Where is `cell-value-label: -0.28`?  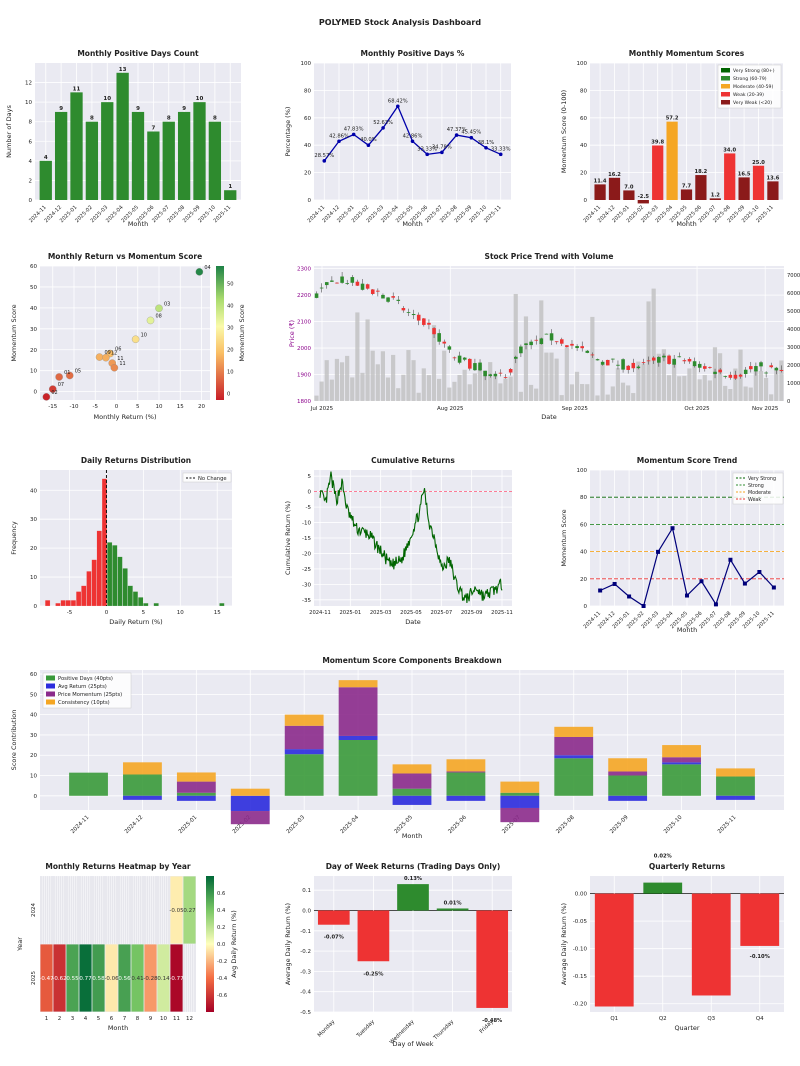
cell-value-label: -0.28 is located at coordinates (150, 979).